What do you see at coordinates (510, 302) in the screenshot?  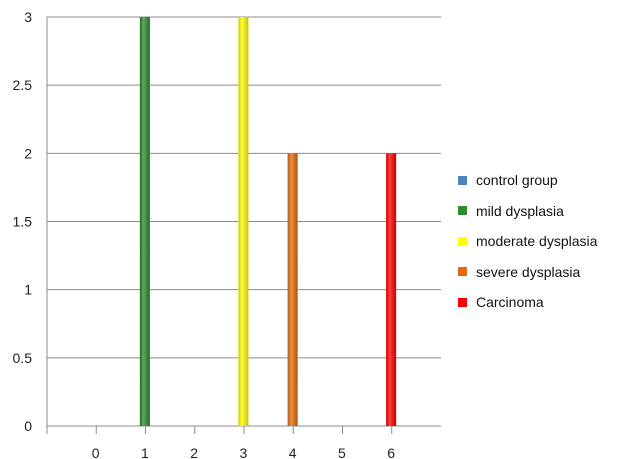 I see `legend-label: Carcinoma` at bounding box center [510, 302].